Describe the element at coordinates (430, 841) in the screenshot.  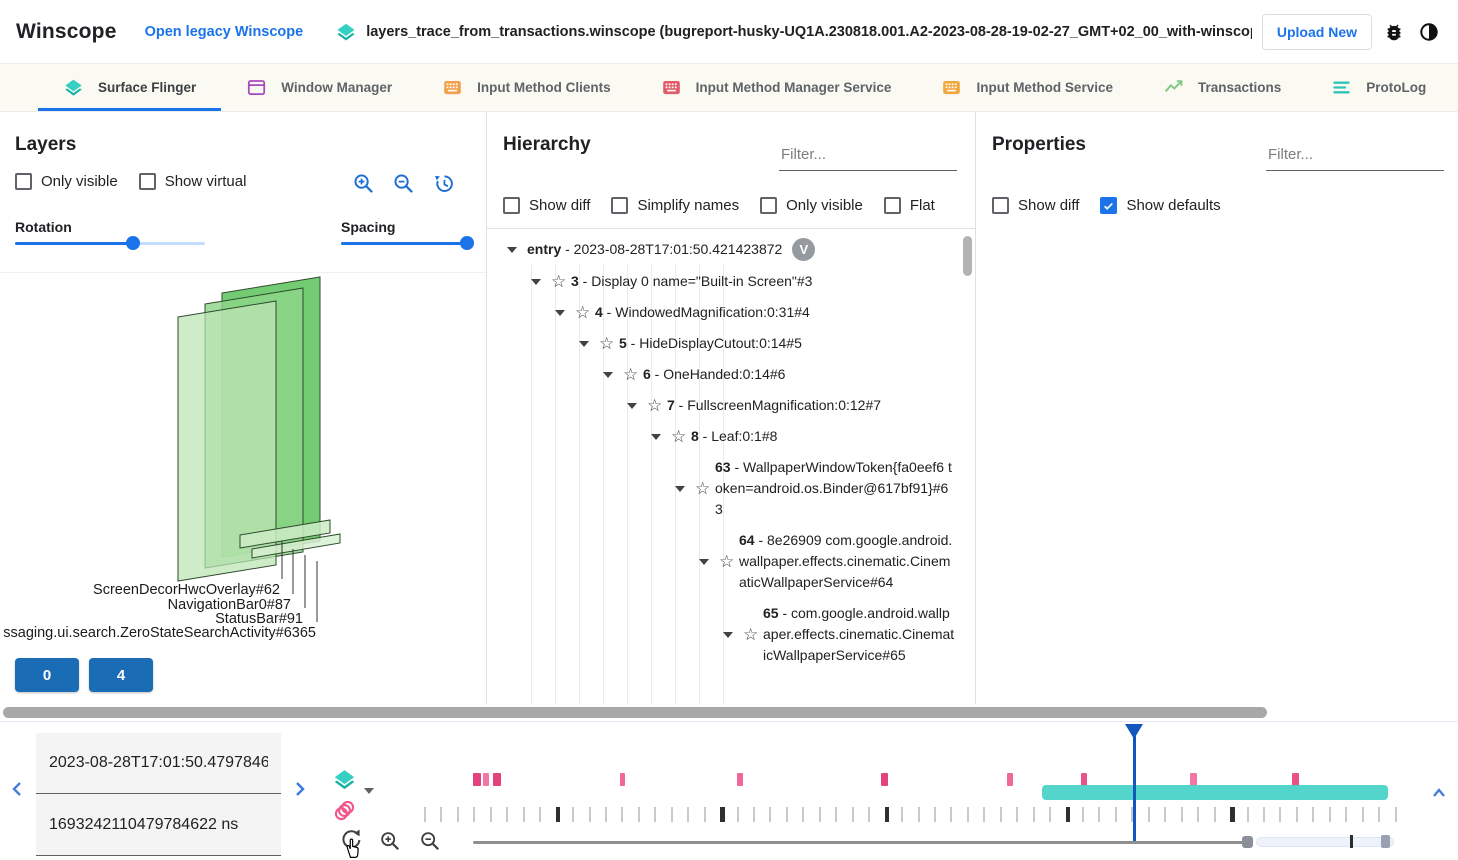
I see `timeline-zoom-out-icon` at that location.